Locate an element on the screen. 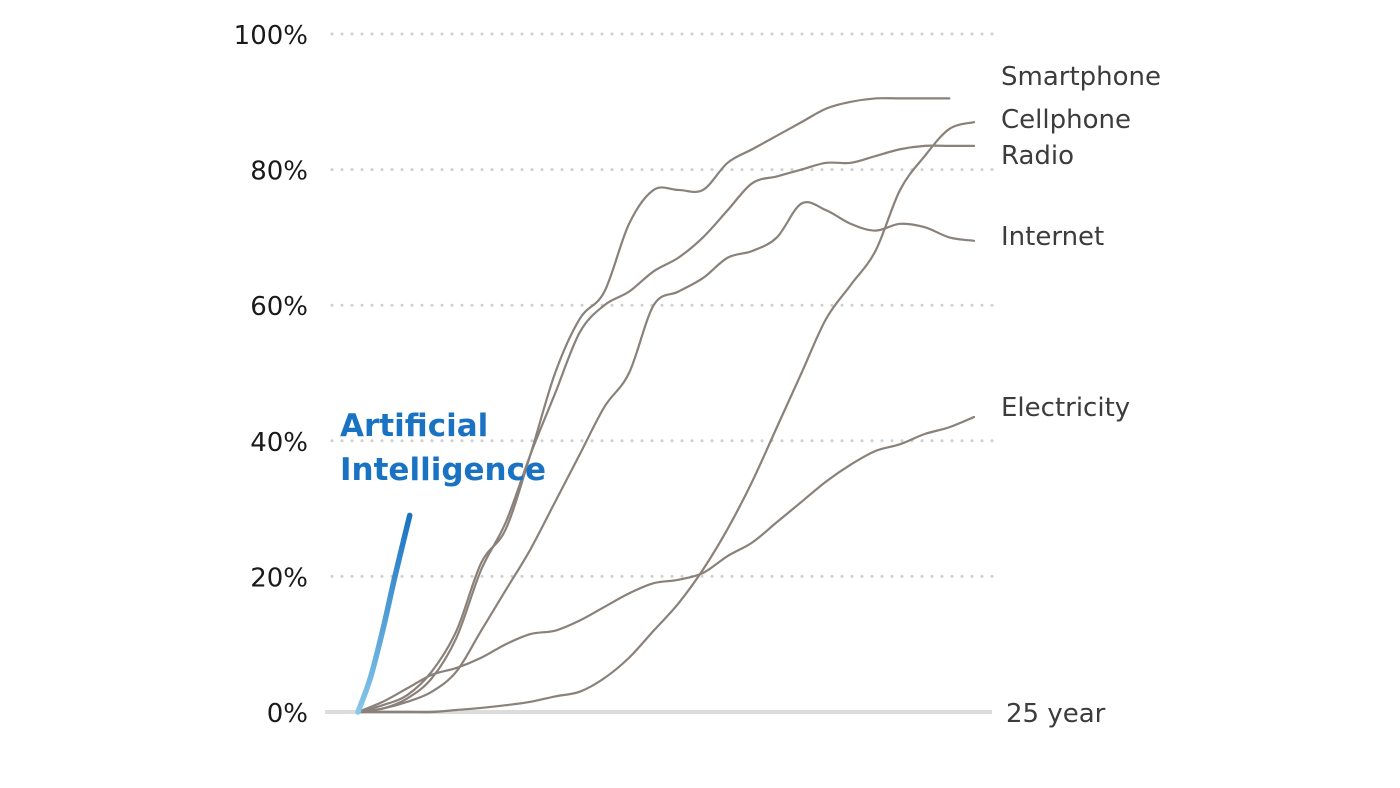 The image size is (1400, 788). label-electricity: Electricity is located at coordinates (1065, 408).